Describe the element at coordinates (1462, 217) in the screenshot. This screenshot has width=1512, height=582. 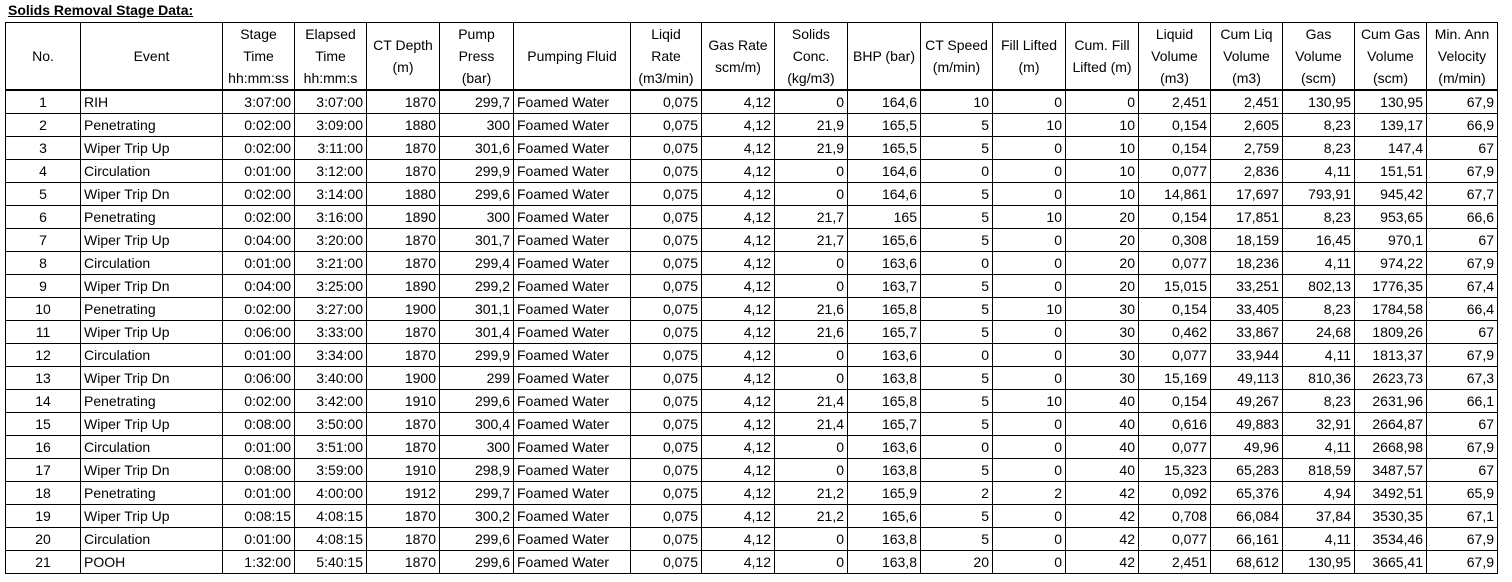
I see `cell-min-ann-velocity: 66,6` at that location.